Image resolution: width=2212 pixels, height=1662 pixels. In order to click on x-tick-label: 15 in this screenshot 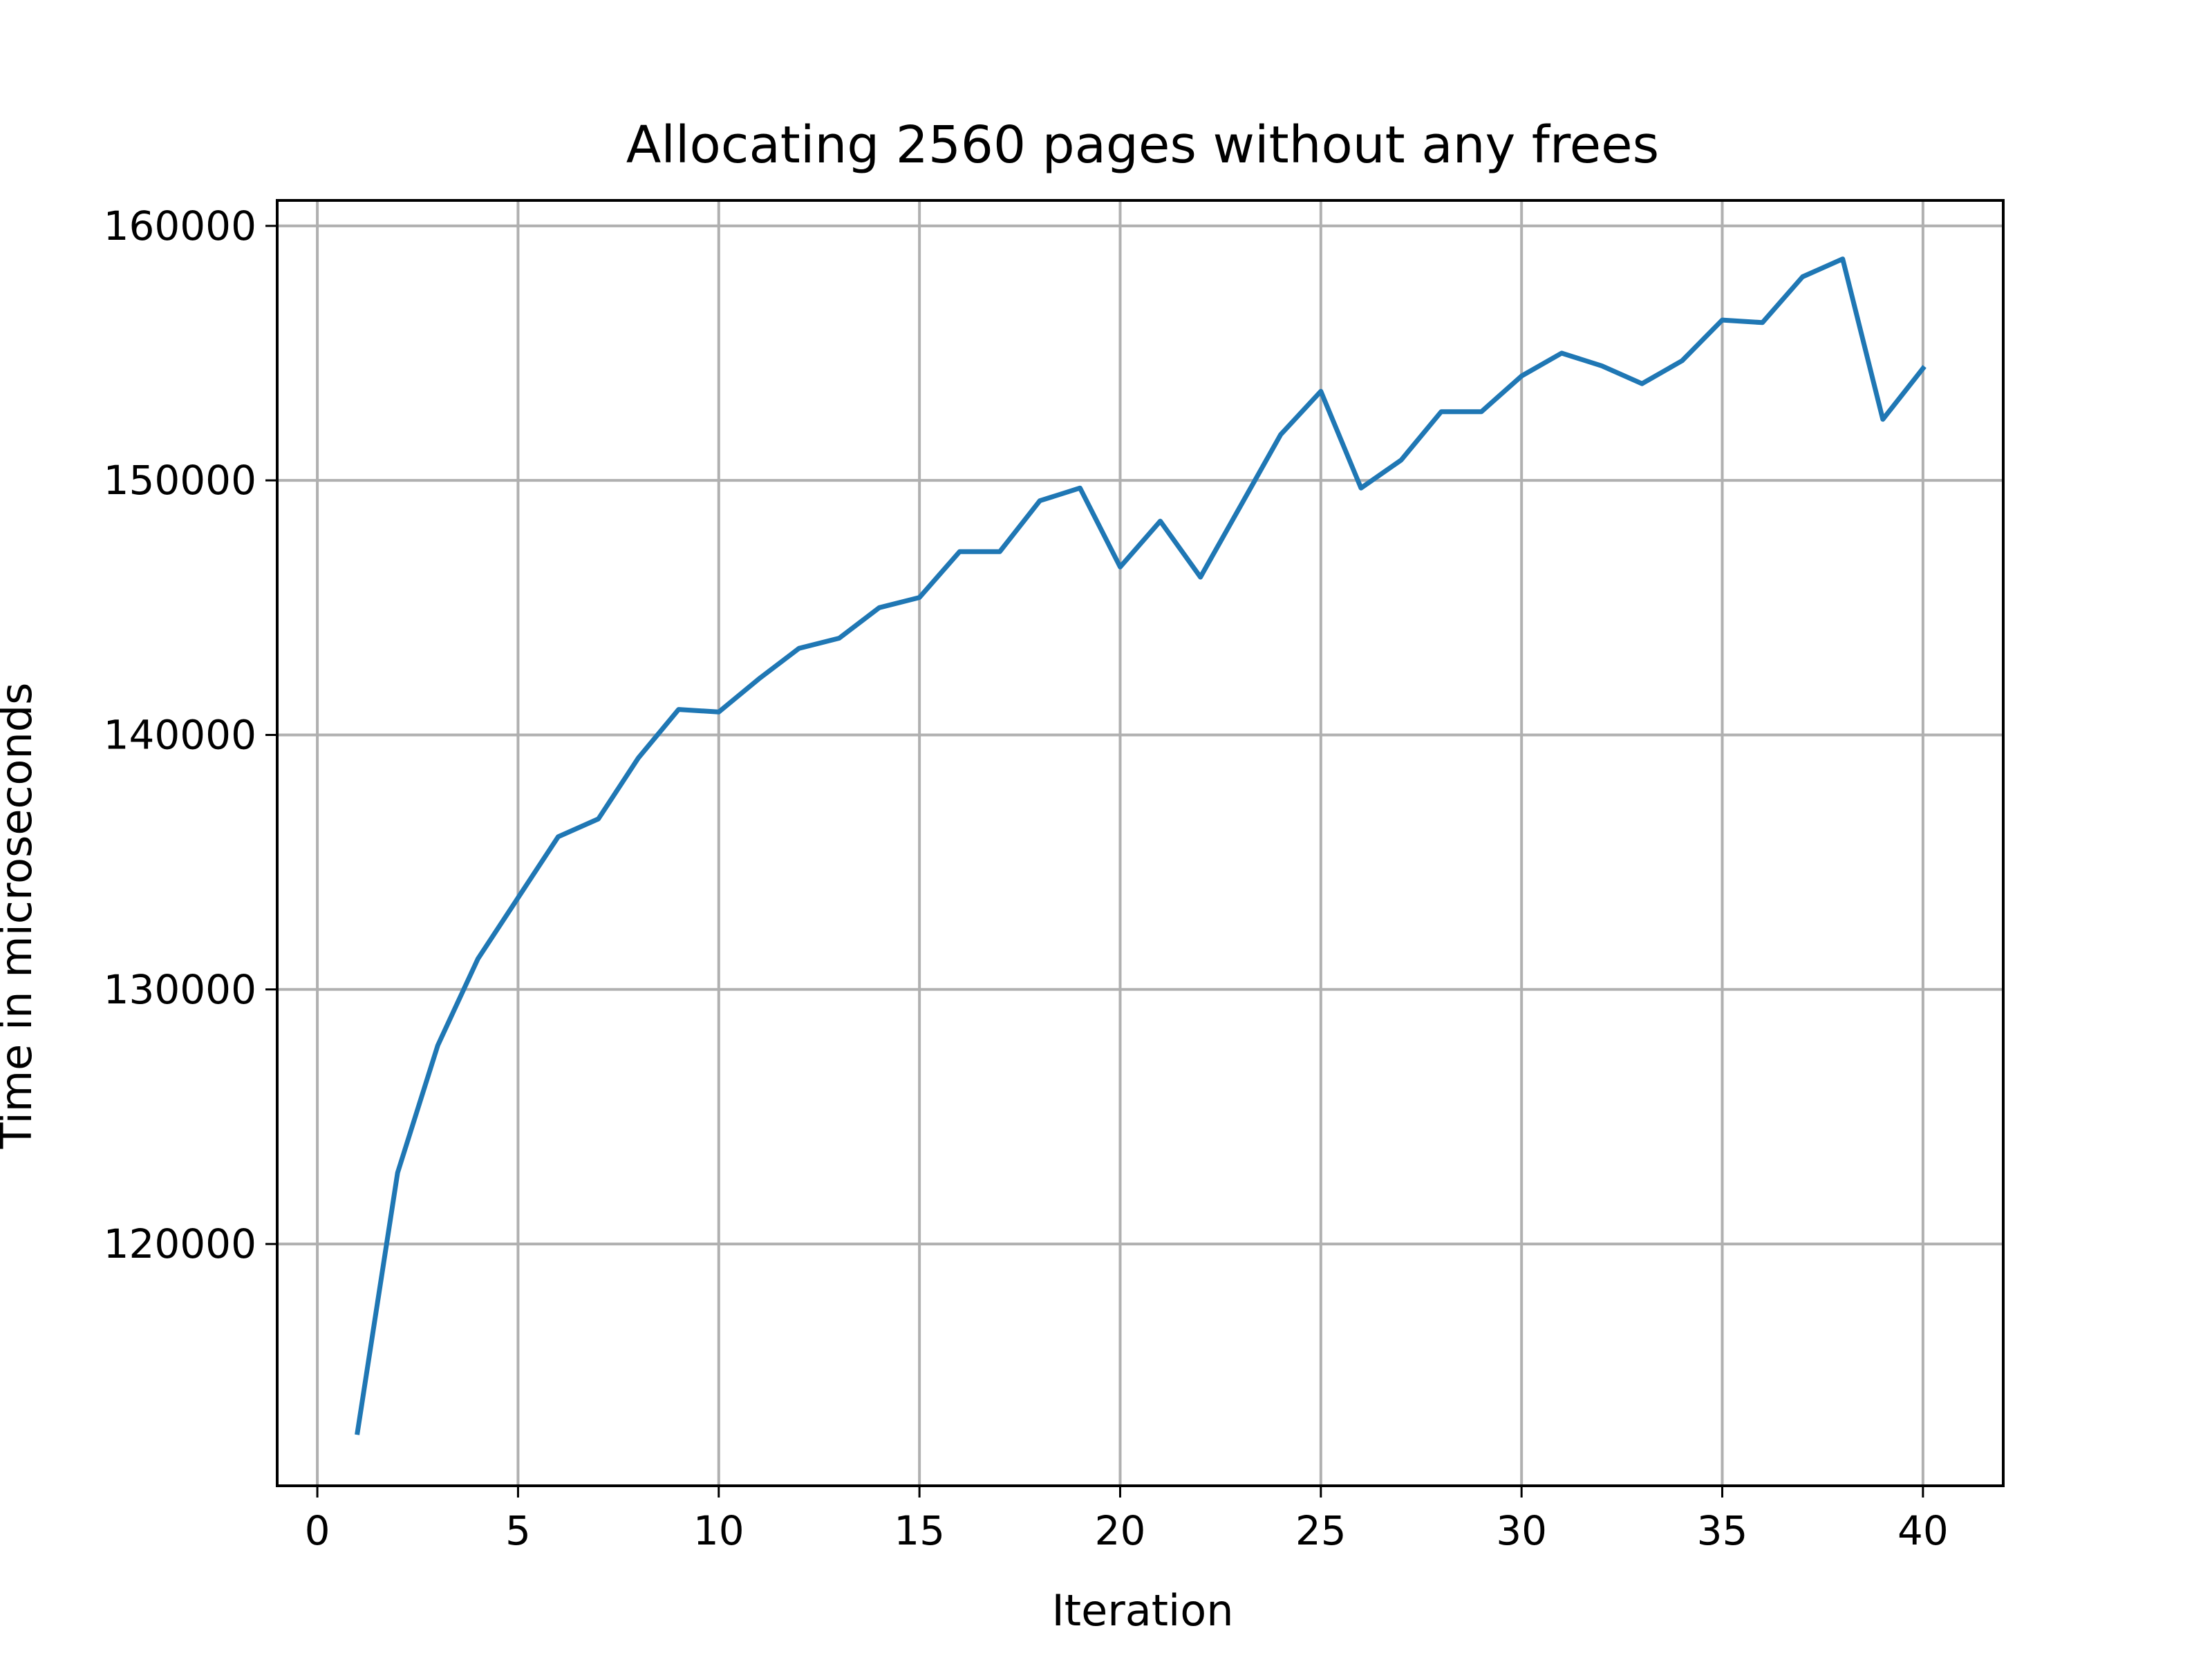, I will do `click(920, 1531)`.